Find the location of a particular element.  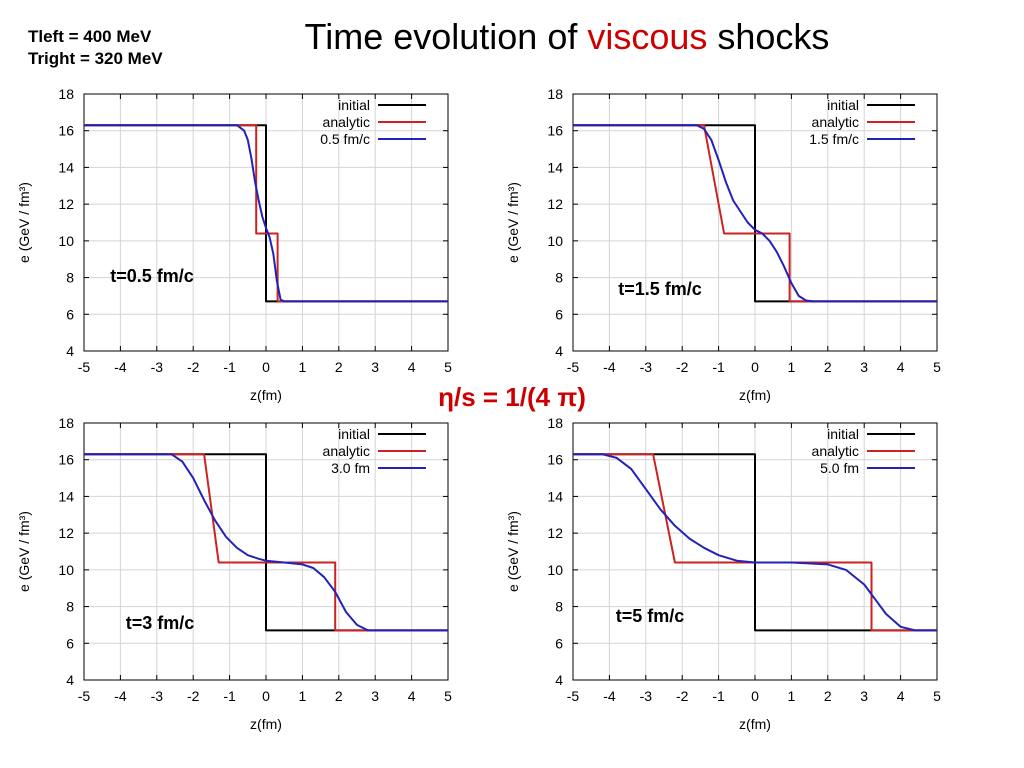

legend-label: 3.0 fm is located at coordinates (350, 468).